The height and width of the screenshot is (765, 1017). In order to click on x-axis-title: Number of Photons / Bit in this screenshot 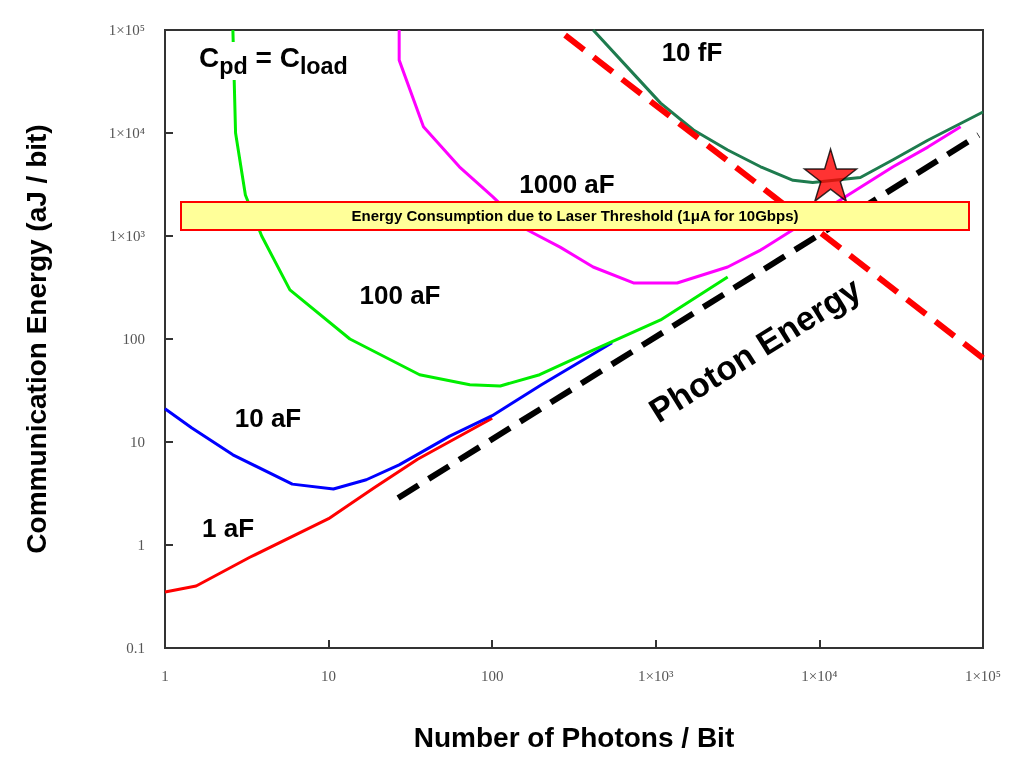, I will do `click(574, 737)`.